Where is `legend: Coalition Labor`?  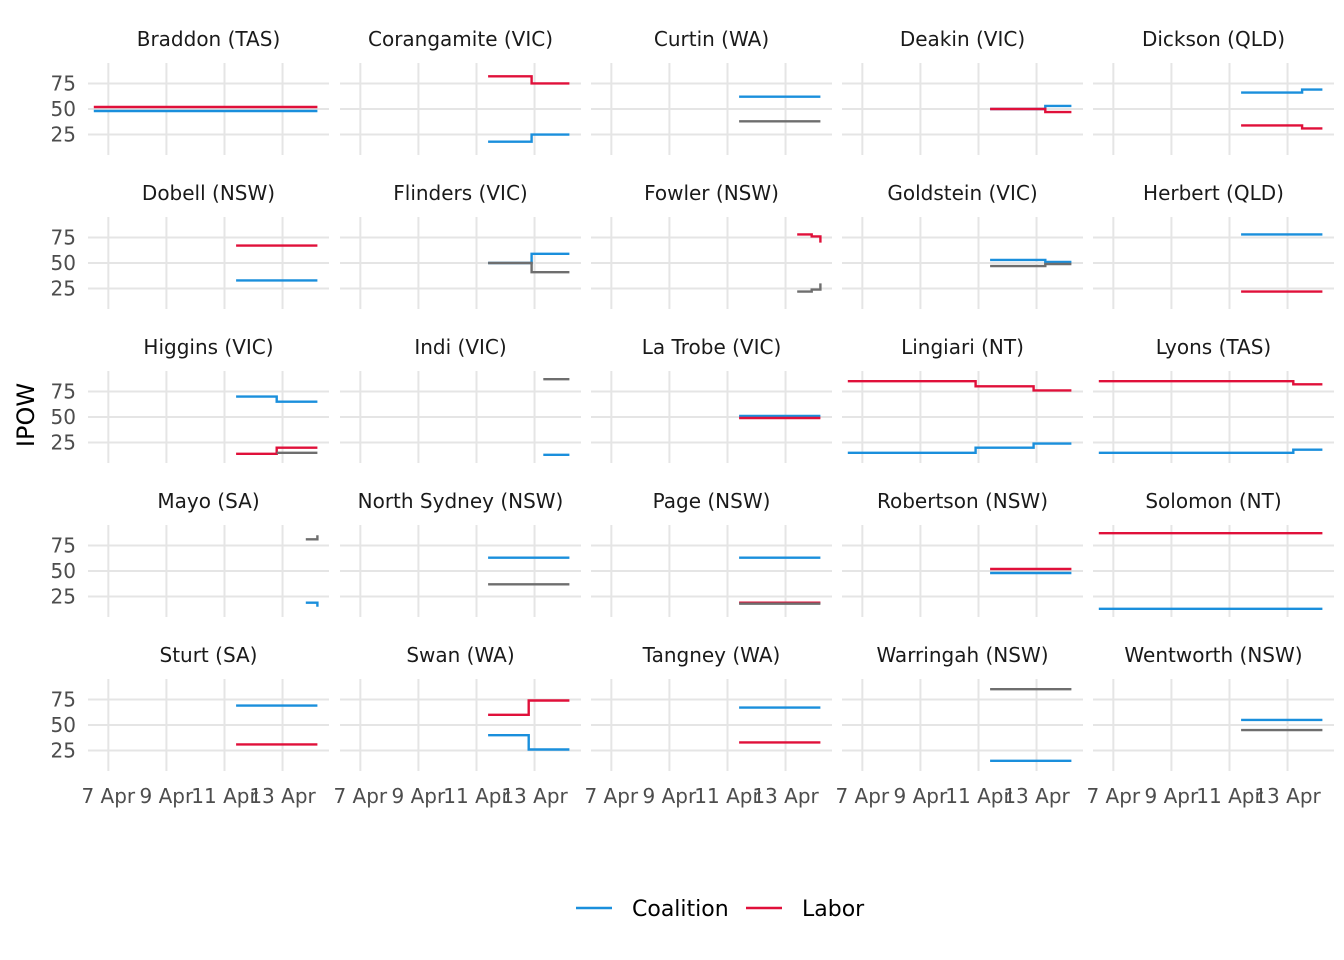
legend: Coalition Labor is located at coordinates (720, 909).